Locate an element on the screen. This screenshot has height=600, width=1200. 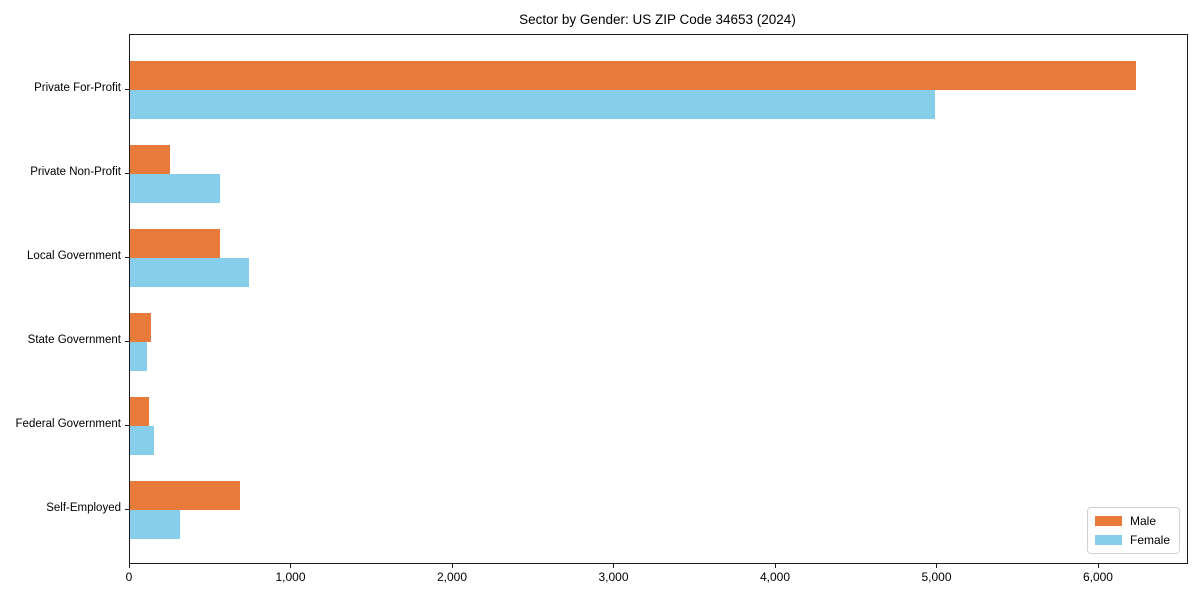
legend-item-male: Male is located at coordinates (1132, 521).